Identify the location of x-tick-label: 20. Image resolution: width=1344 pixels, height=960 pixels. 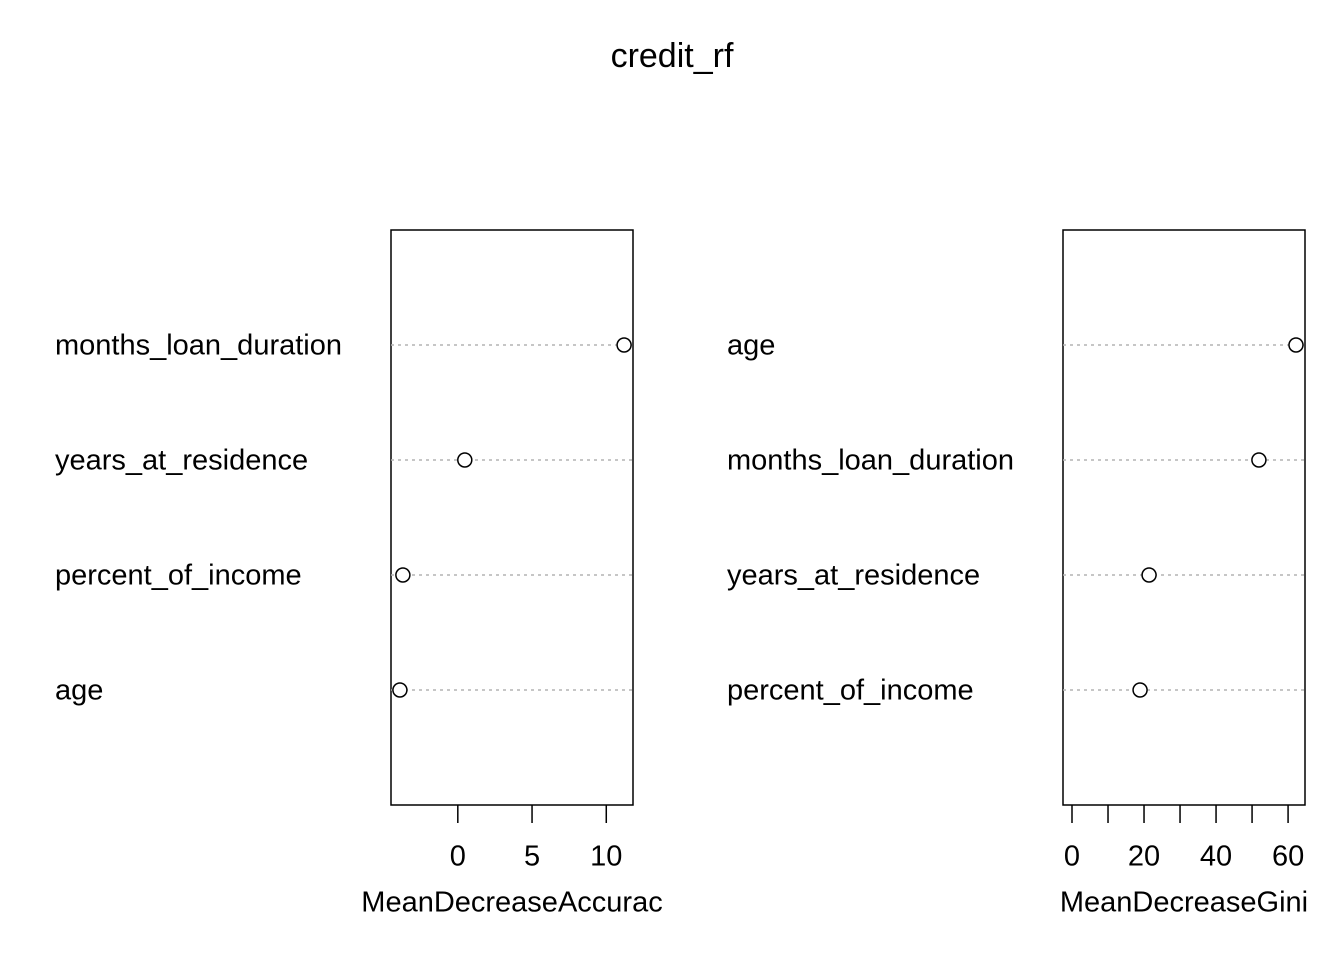
(1144, 857).